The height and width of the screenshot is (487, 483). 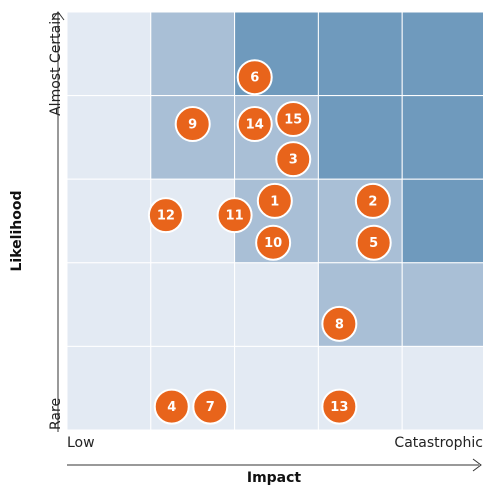 I want to click on y-high-label: Almost Certain, so click(x=56, y=64).